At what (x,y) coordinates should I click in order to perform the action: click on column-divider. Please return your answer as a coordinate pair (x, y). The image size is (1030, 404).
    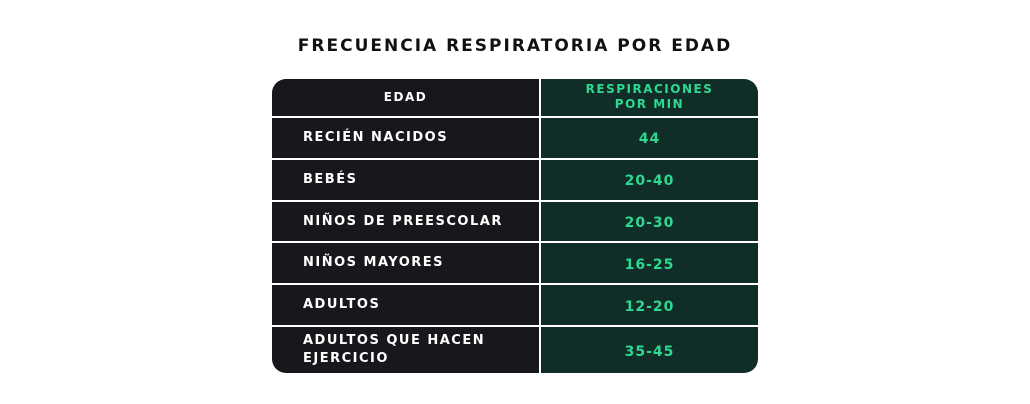
    Looking at the image, I should click on (540, 226).